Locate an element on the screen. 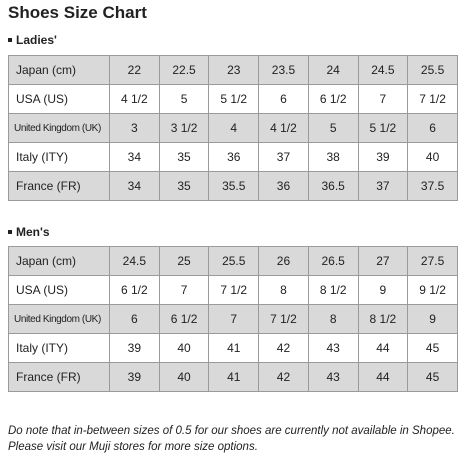  table-row: Italy (ITY) 34 35 36 37 38 39 40 is located at coordinates (233, 157).